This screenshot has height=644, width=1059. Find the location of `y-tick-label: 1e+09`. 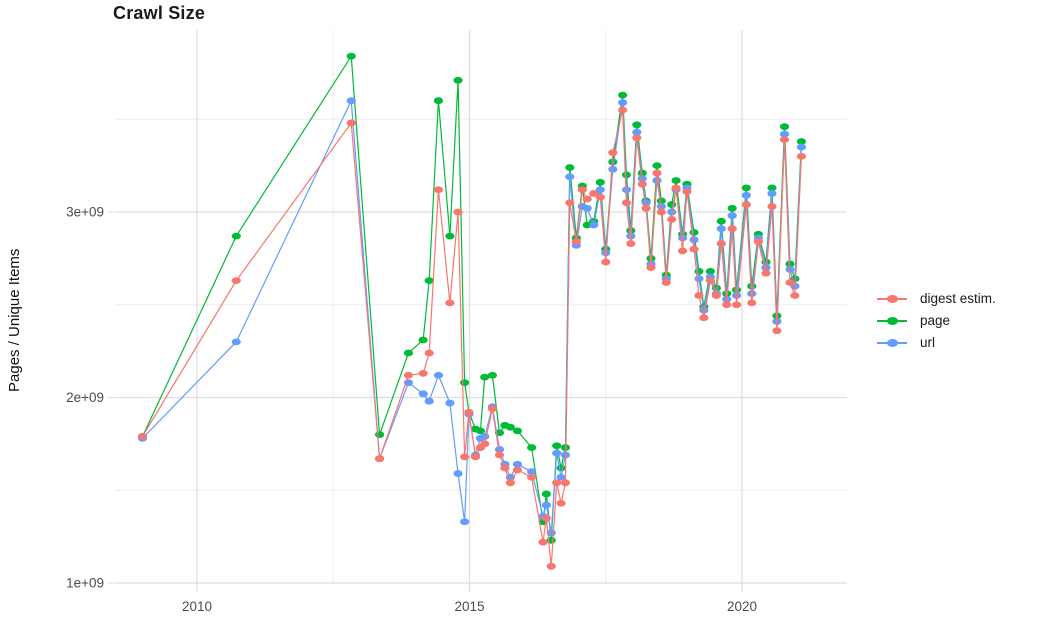

y-tick-label: 1e+09 is located at coordinates (85, 583).